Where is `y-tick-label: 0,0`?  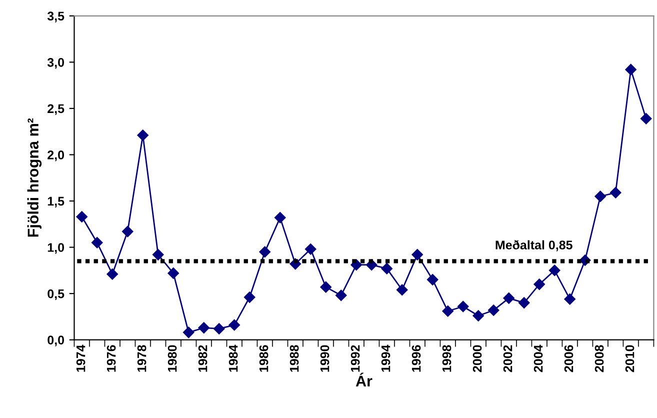 y-tick-label: 0,0 is located at coordinates (56, 341).